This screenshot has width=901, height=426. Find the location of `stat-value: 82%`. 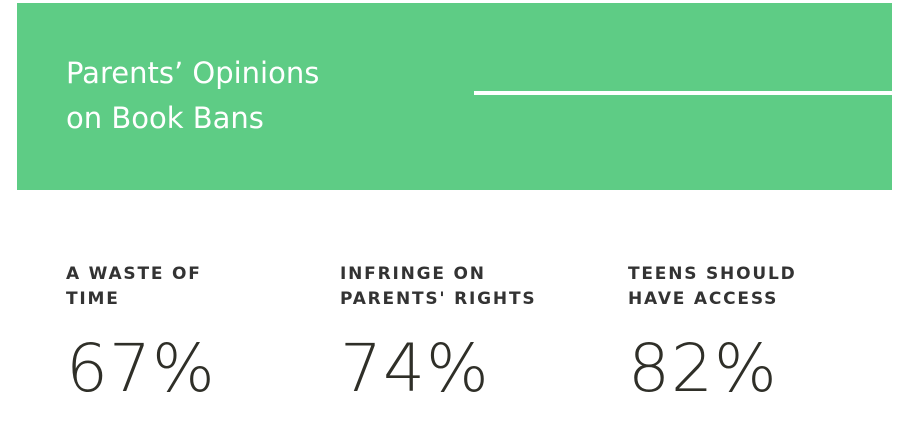

stat-value: 82% is located at coordinates (703, 368).